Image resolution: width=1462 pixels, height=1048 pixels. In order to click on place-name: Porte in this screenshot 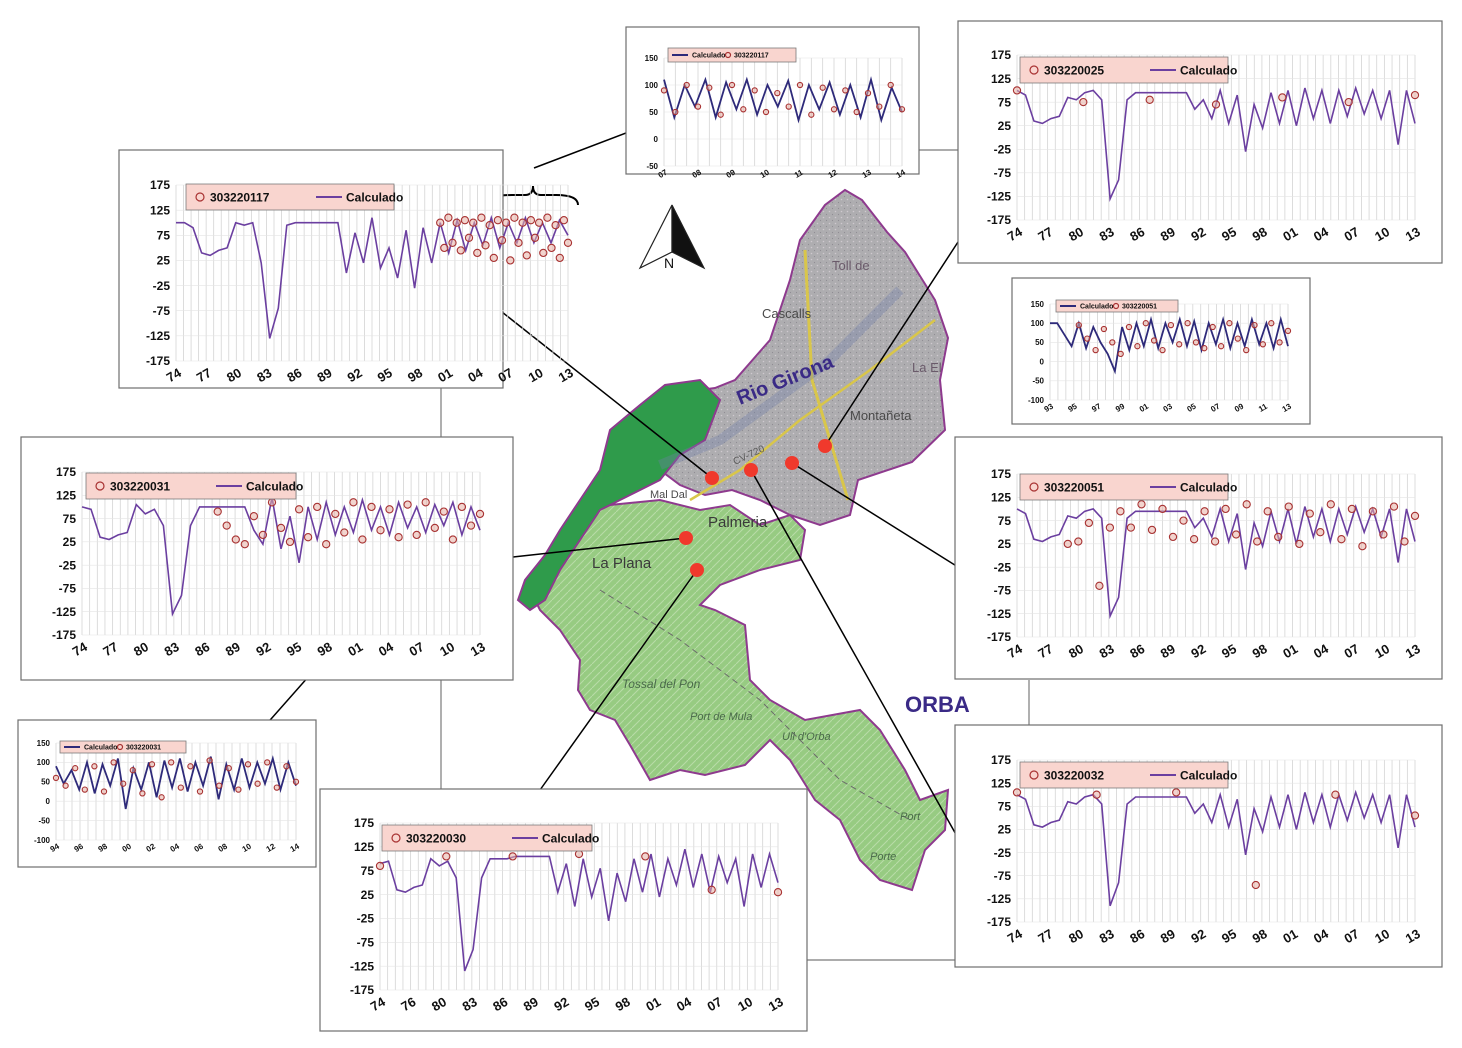, I will do `click(883, 857)`.